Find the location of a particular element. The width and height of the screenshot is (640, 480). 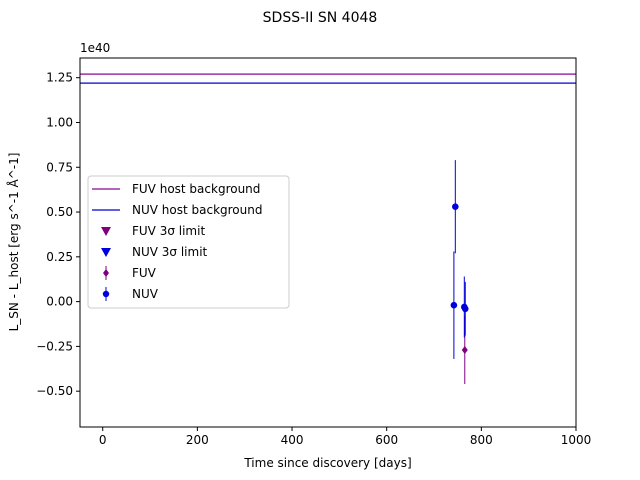

x-tick-label-0: 0 is located at coordinates (103, 440).